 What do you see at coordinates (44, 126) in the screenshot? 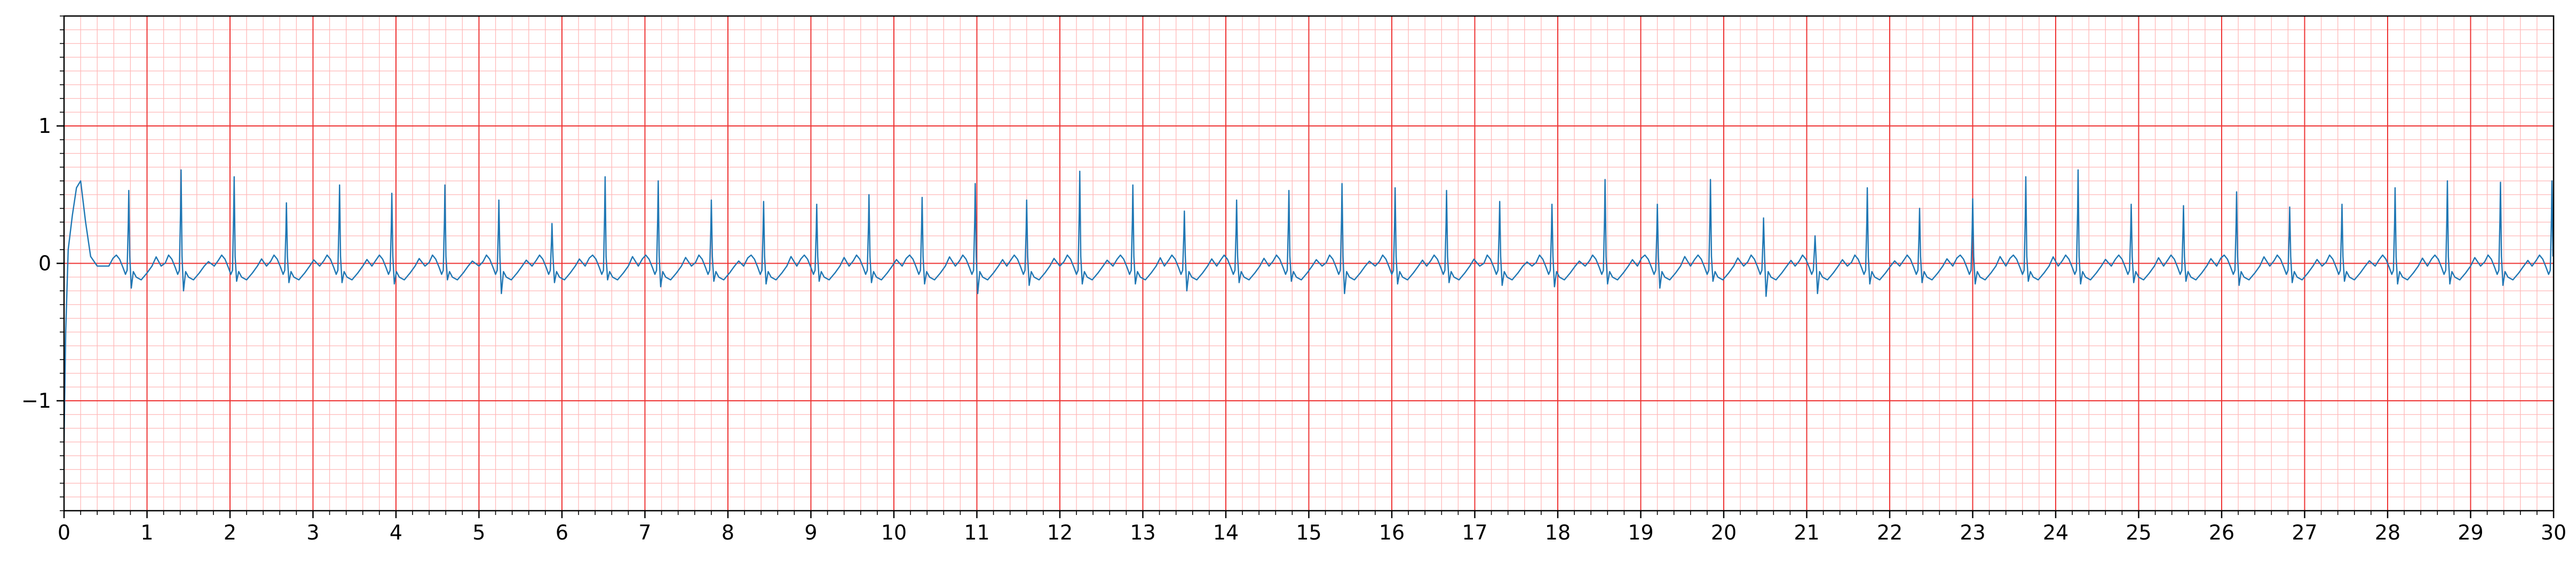
I see `y-tick-label: 1` at bounding box center [44, 126].